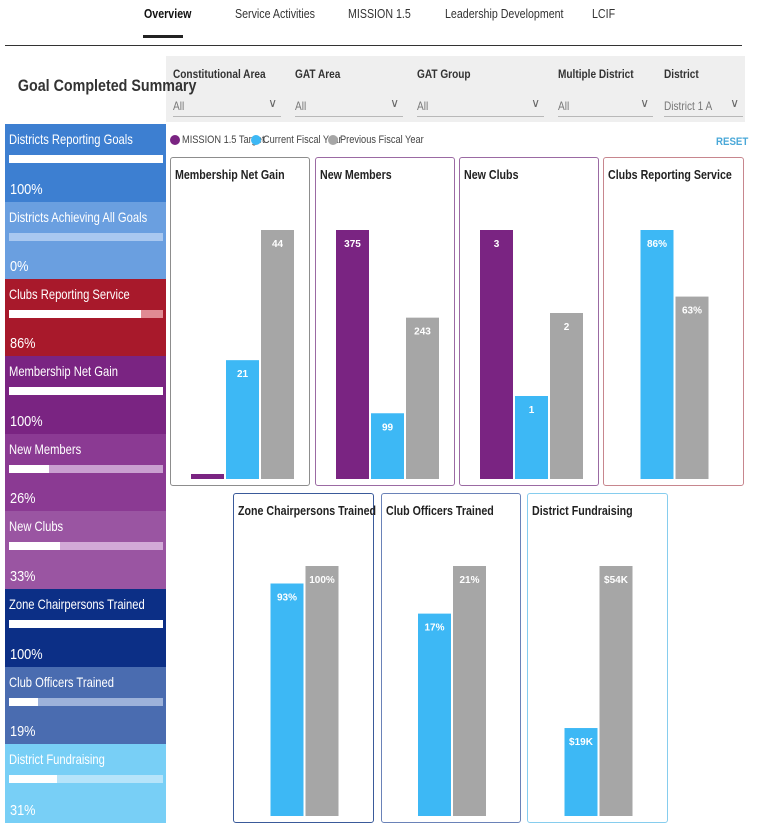 This screenshot has height=829, width=765. I want to click on chart-bars: 21 44, so click(242, 354).